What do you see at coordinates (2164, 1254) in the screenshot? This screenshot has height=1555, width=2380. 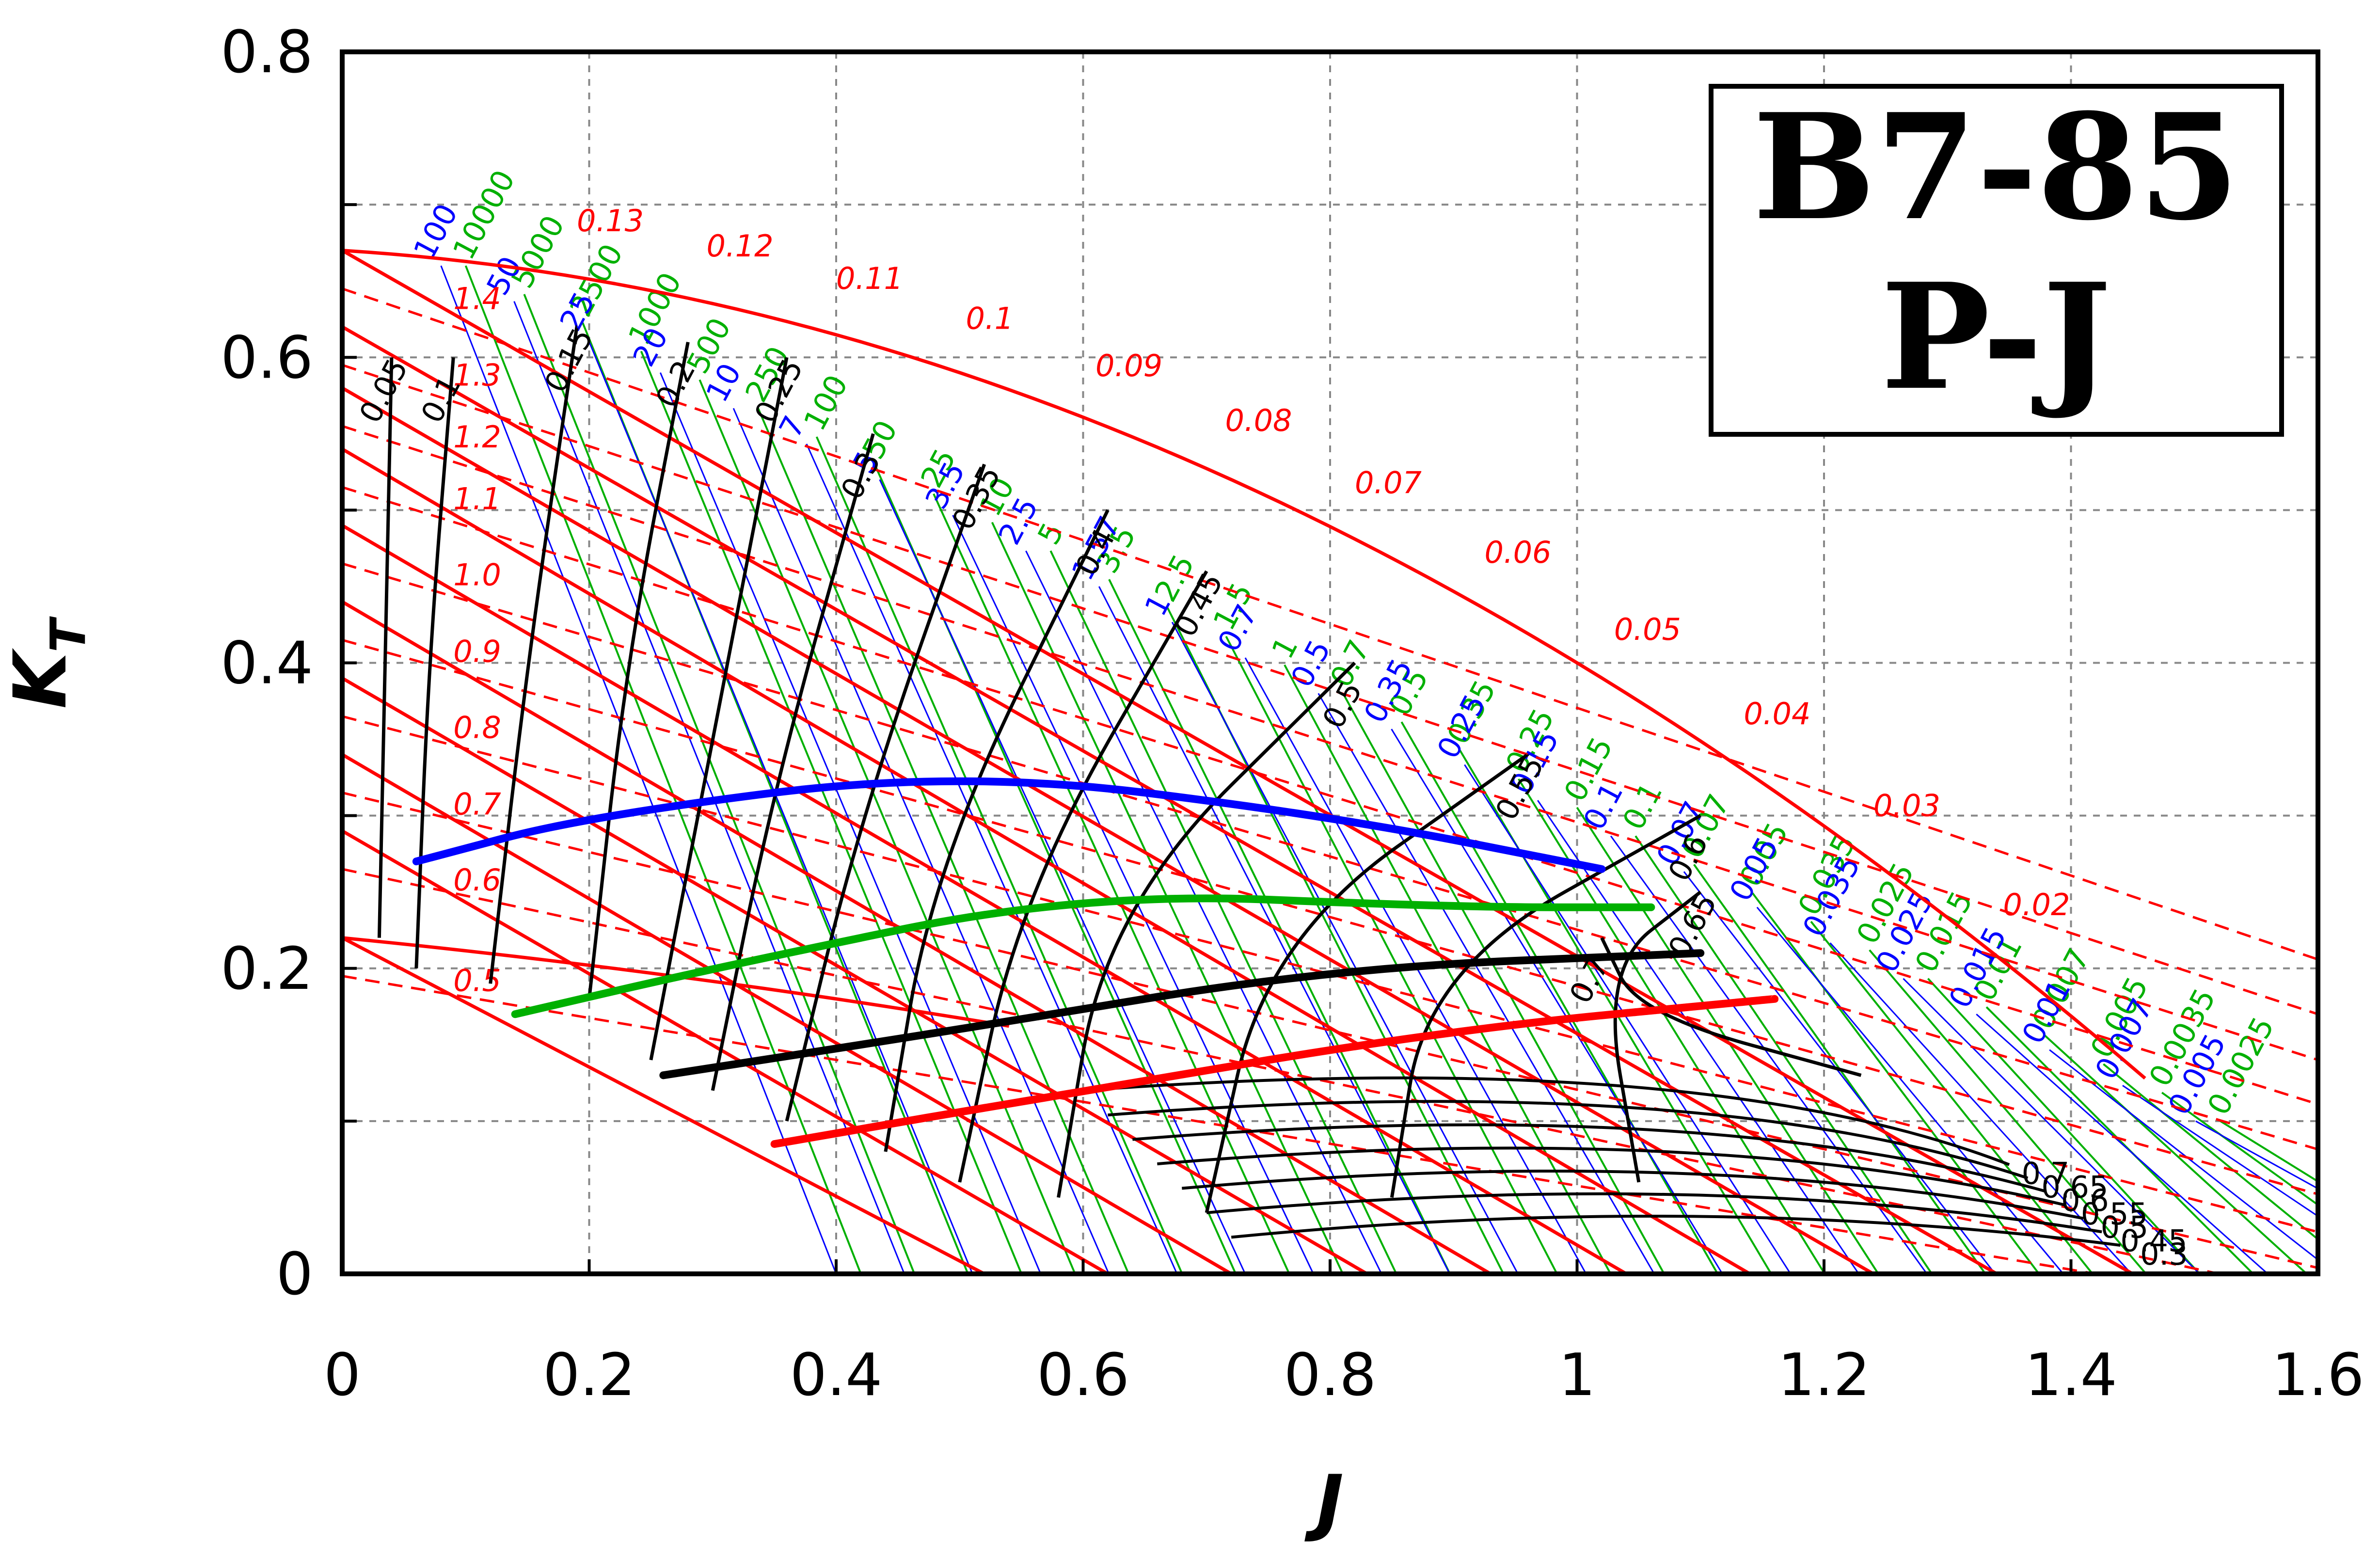 I see `efficiency-tail-label: 0.3` at bounding box center [2164, 1254].